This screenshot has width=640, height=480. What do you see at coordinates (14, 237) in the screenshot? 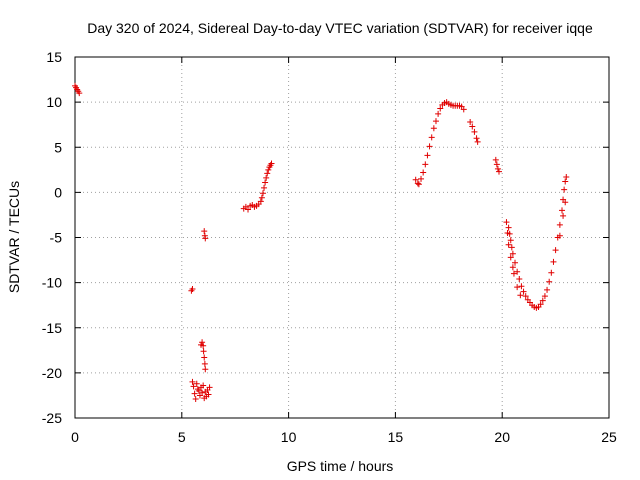
I see `y-axis-label: SDTVAR / TECUs` at bounding box center [14, 237].